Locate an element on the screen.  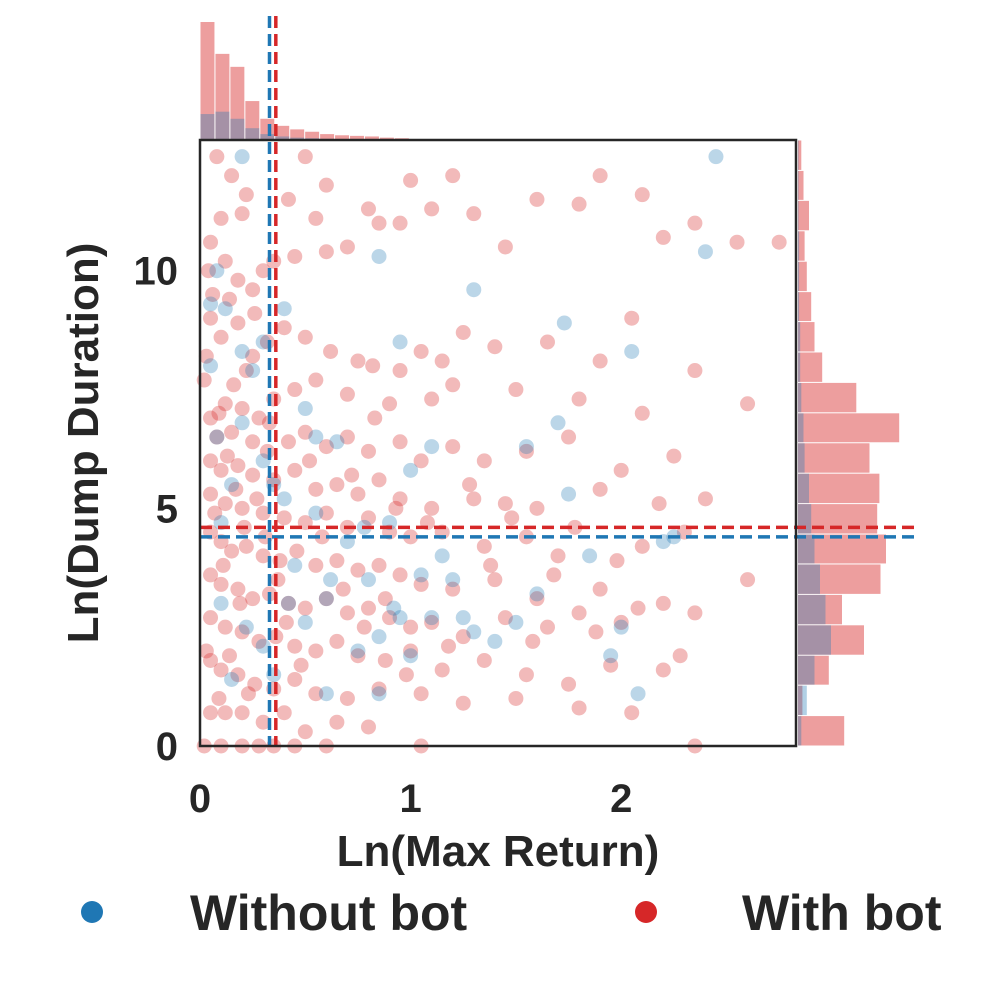
y-tick-label: 10 is located at coordinates (156, 272).